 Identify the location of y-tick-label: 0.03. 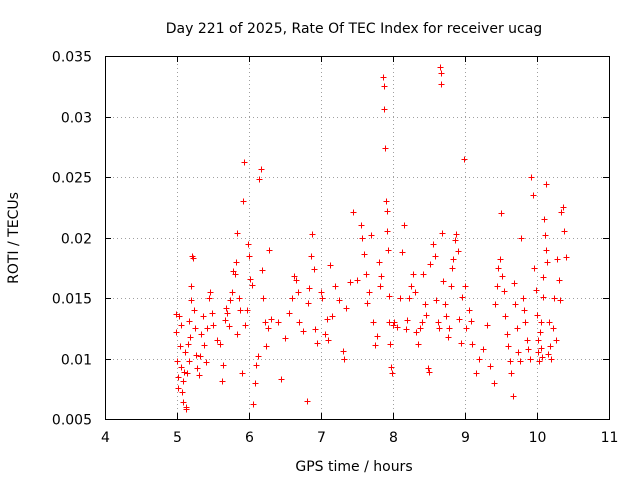
(76, 119).